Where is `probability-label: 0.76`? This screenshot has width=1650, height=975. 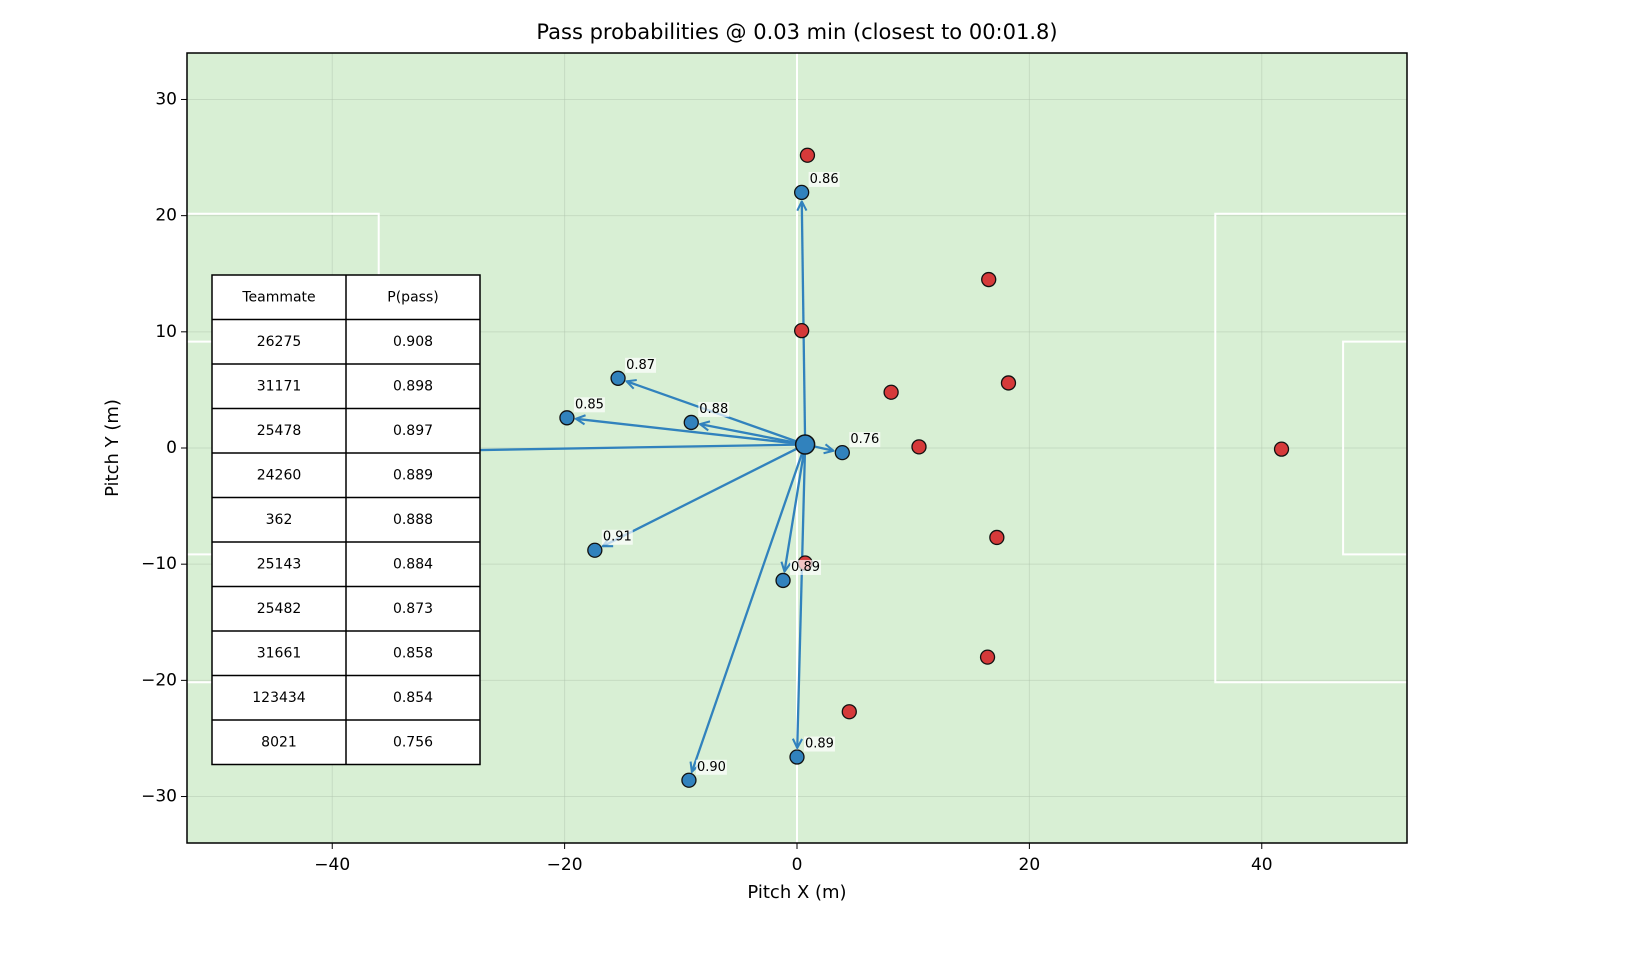 probability-label: 0.76 is located at coordinates (864, 439).